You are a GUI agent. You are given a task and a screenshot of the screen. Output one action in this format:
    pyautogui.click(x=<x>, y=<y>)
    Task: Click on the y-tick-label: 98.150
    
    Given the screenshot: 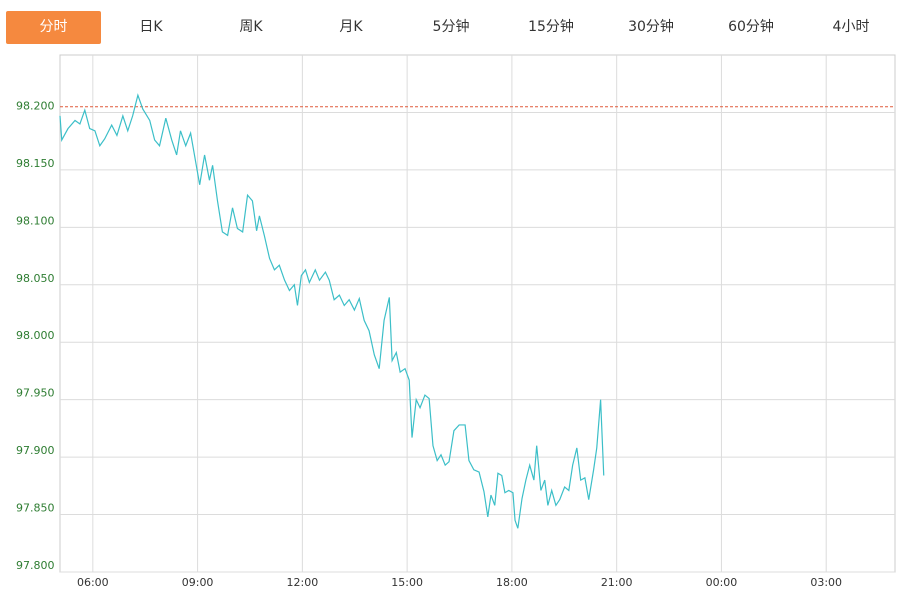 What is the action you would take?
    pyautogui.click(x=35, y=163)
    